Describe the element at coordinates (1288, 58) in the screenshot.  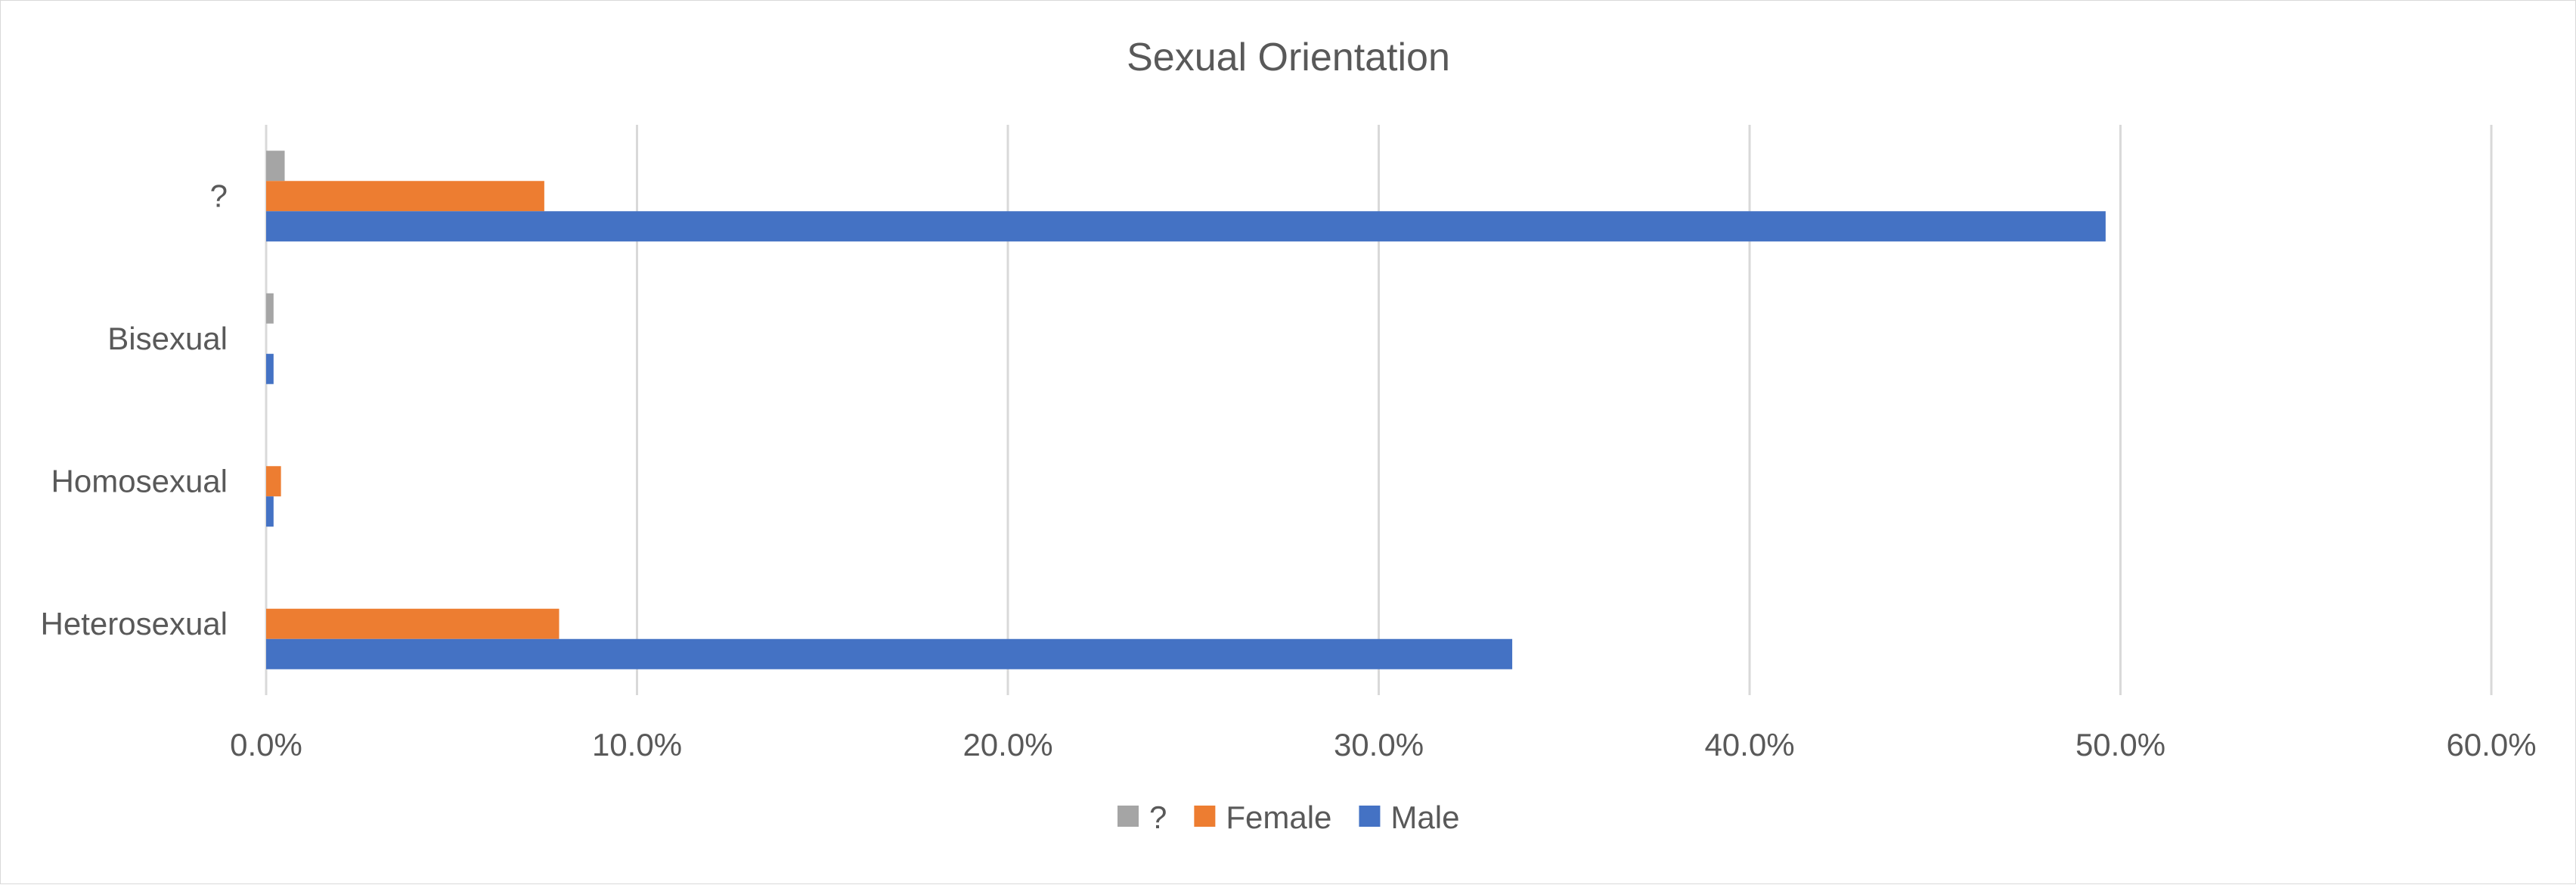
I see `chart-title: Sexual Orientation` at that location.